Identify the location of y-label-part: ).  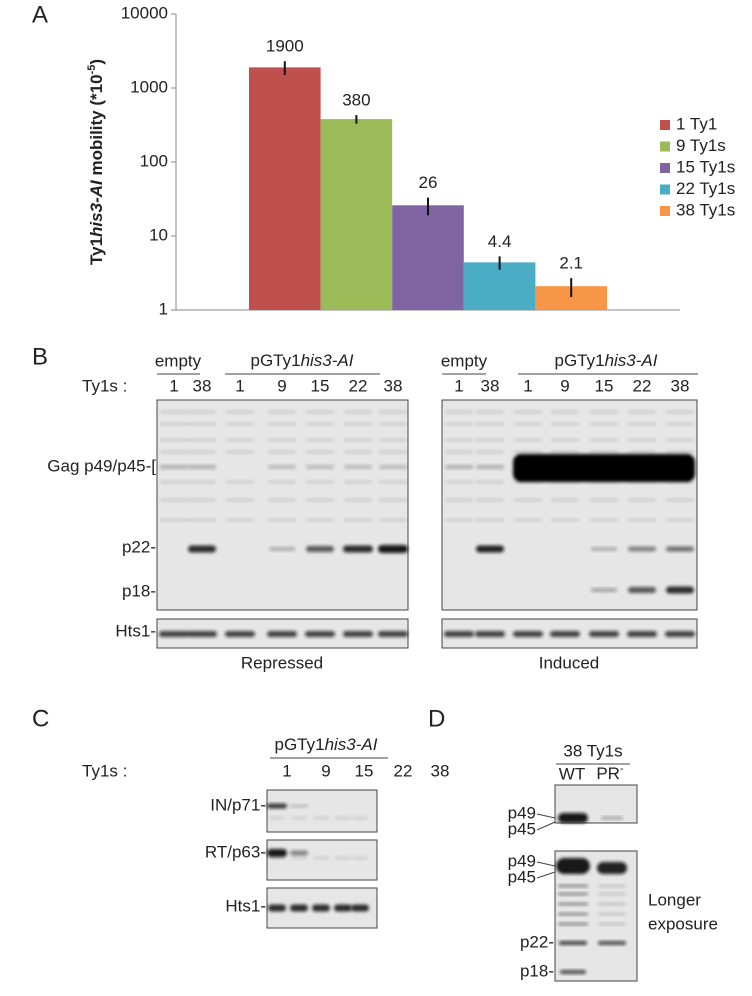
(96, 62).